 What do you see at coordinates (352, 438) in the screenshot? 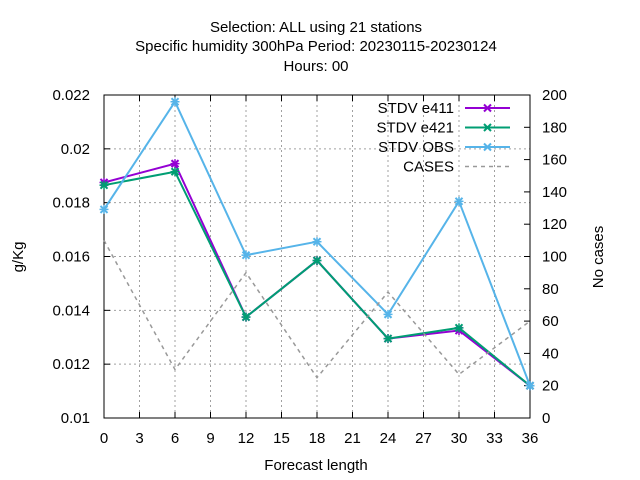
I see `x-tick-label: 21` at bounding box center [352, 438].